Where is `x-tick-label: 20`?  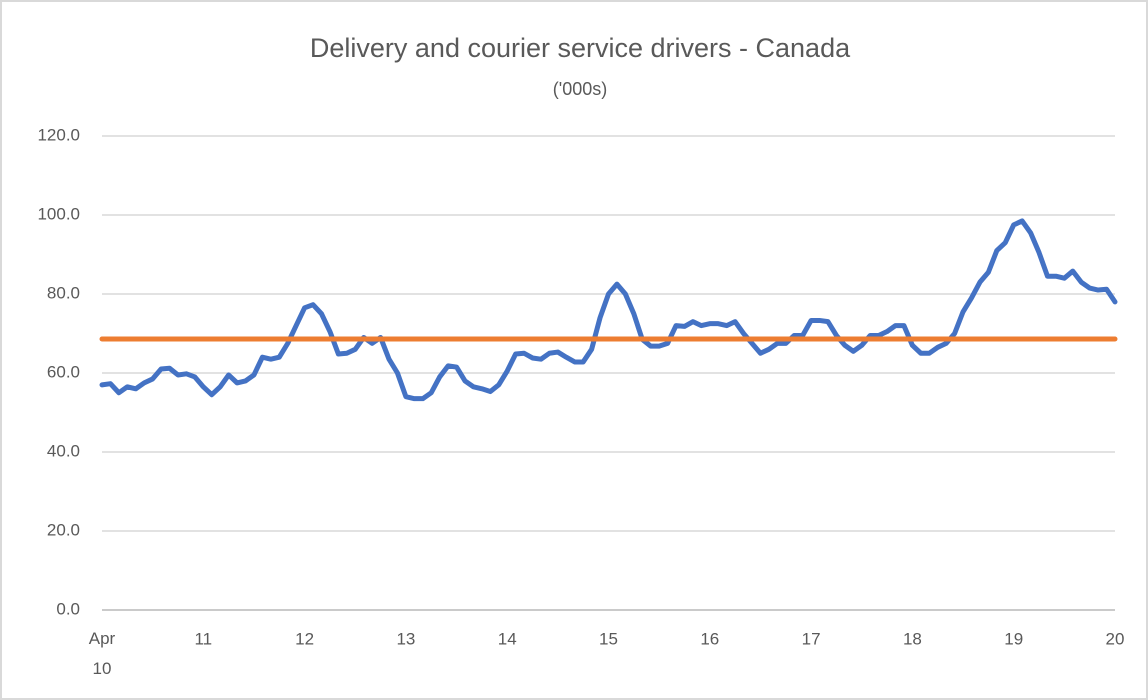 x-tick-label: 20 is located at coordinates (1115, 638).